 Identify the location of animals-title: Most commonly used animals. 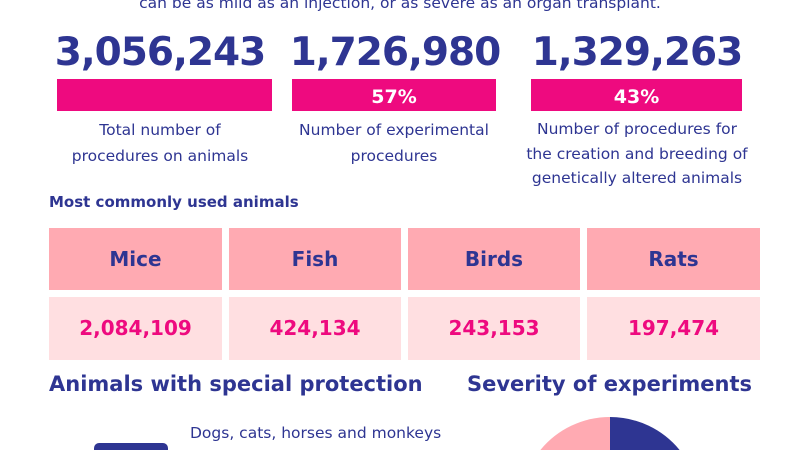
(174, 202).